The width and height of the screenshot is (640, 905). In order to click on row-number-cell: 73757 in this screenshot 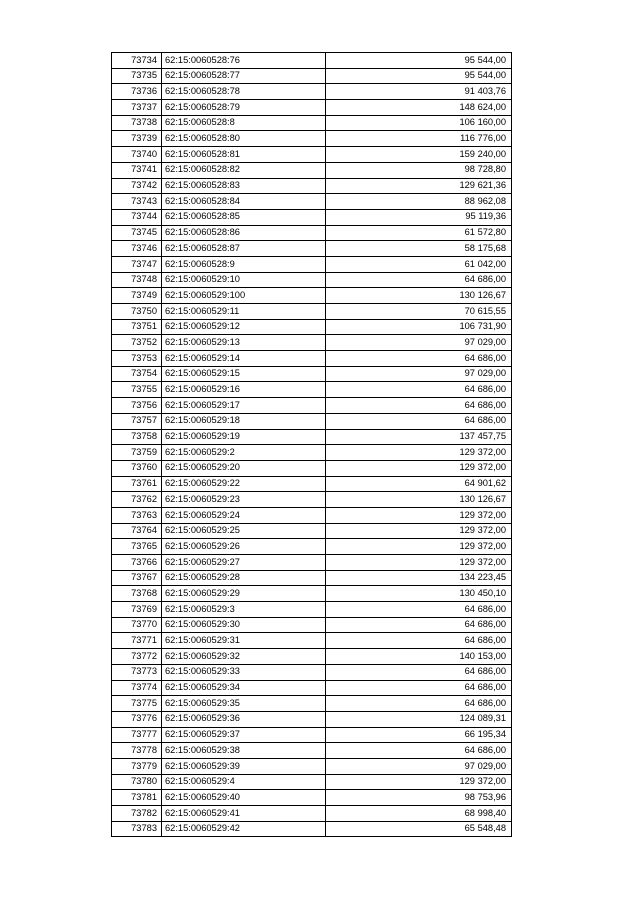, I will do `click(136, 421)`.